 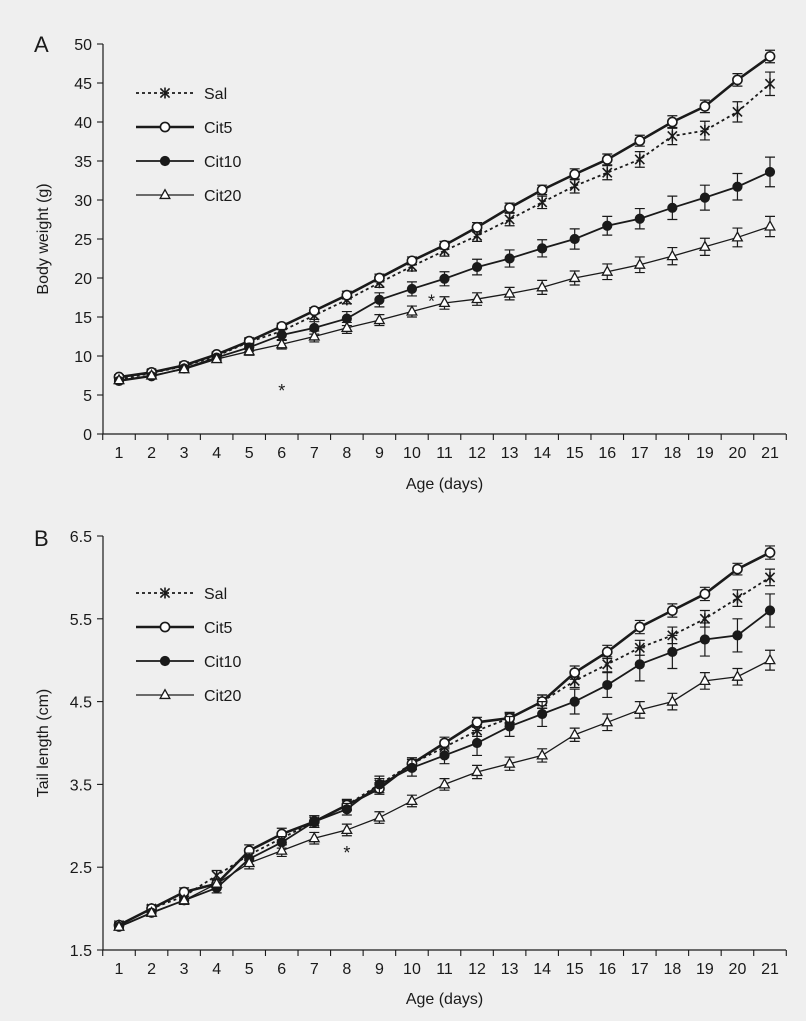 What do you see at coordinates (181, 594) in the screenshot?
I see `legend-entry: Sal` at bounding box center [181, 594].